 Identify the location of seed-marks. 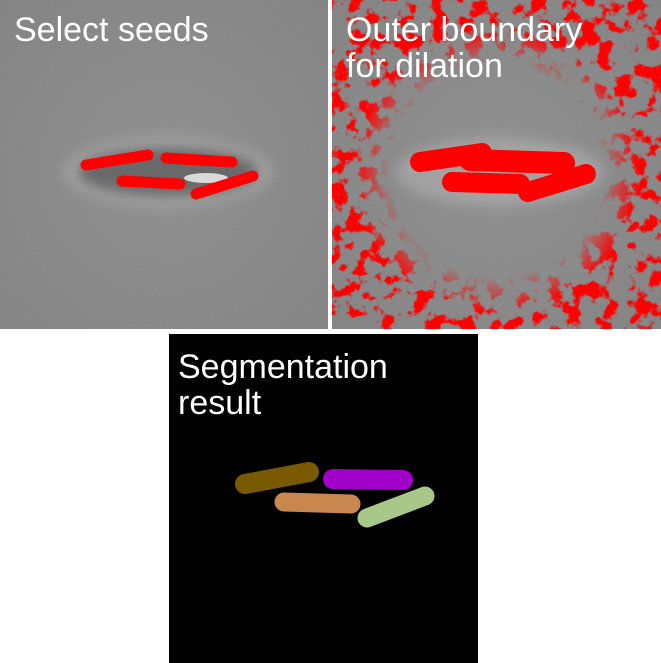
(169, 174).